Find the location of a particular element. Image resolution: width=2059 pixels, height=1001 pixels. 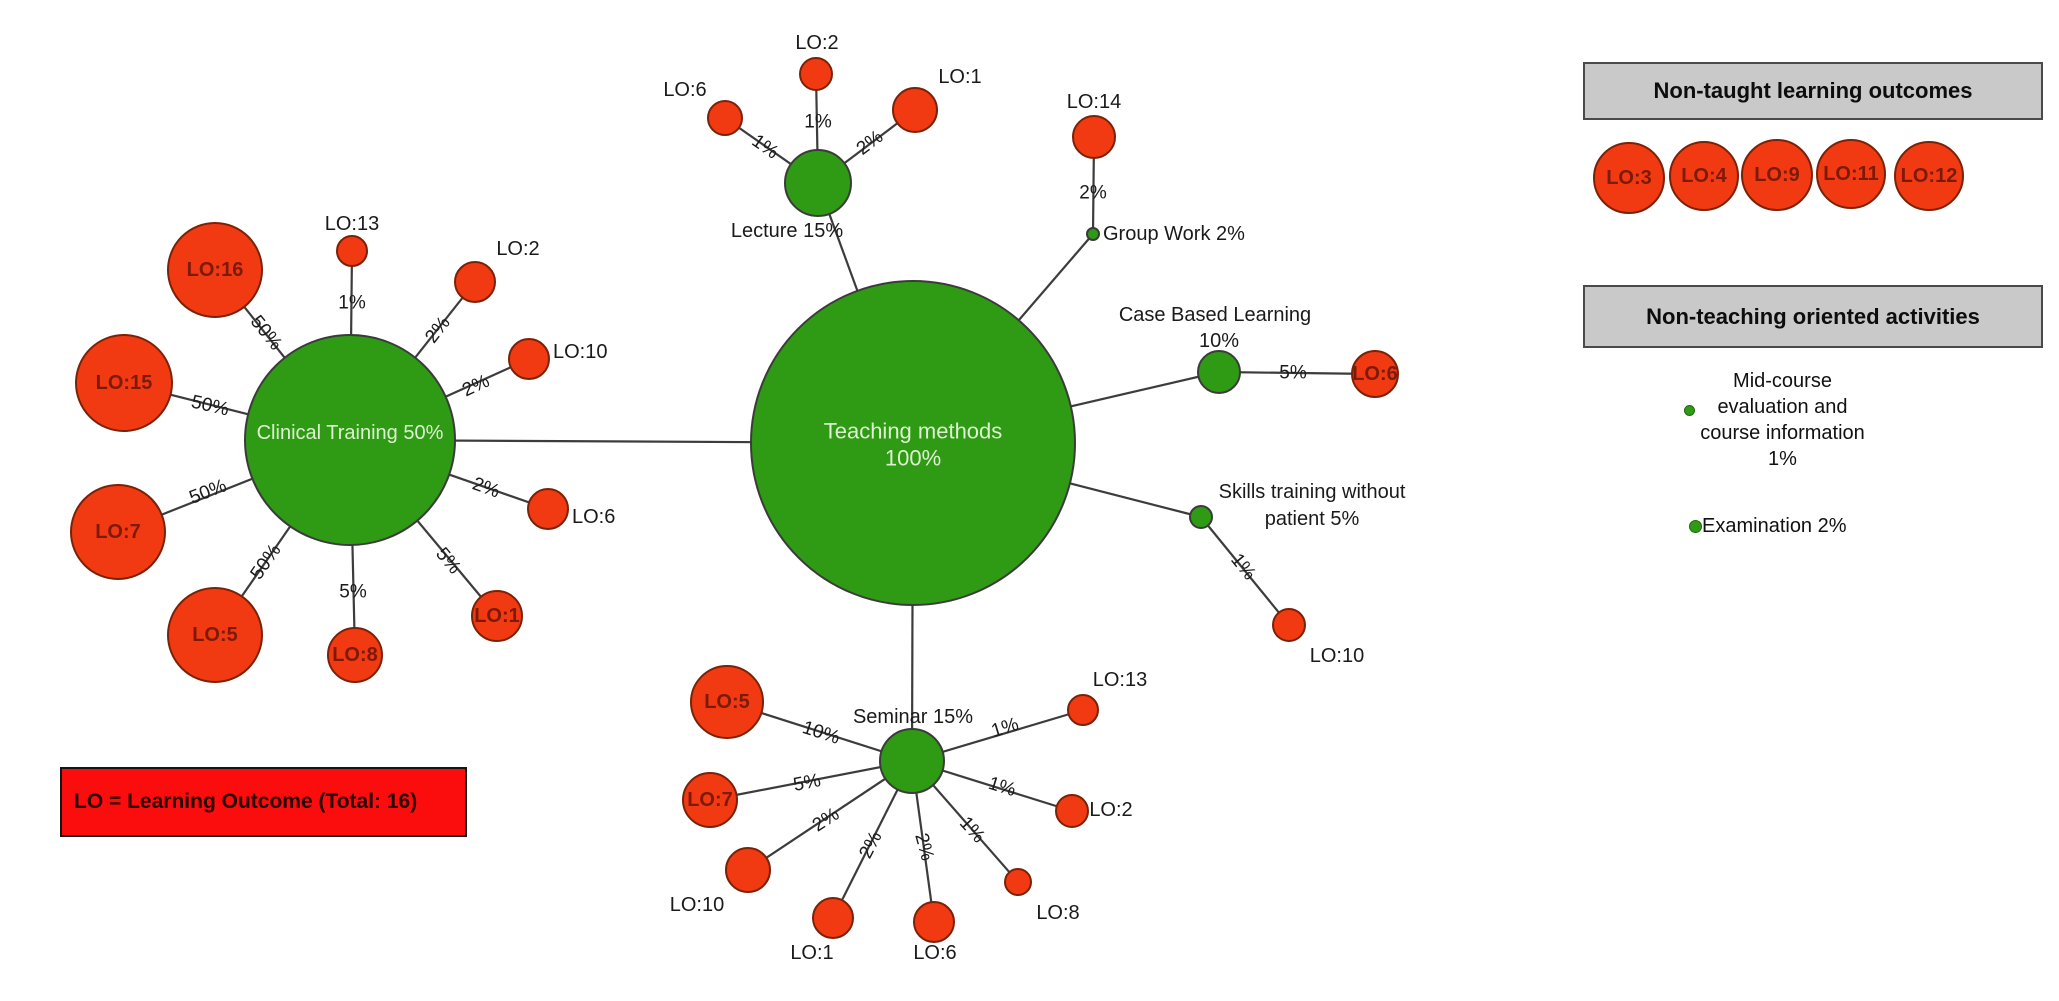

legend-item-examination: Examination 2% is located at coordinates (1774, 526).